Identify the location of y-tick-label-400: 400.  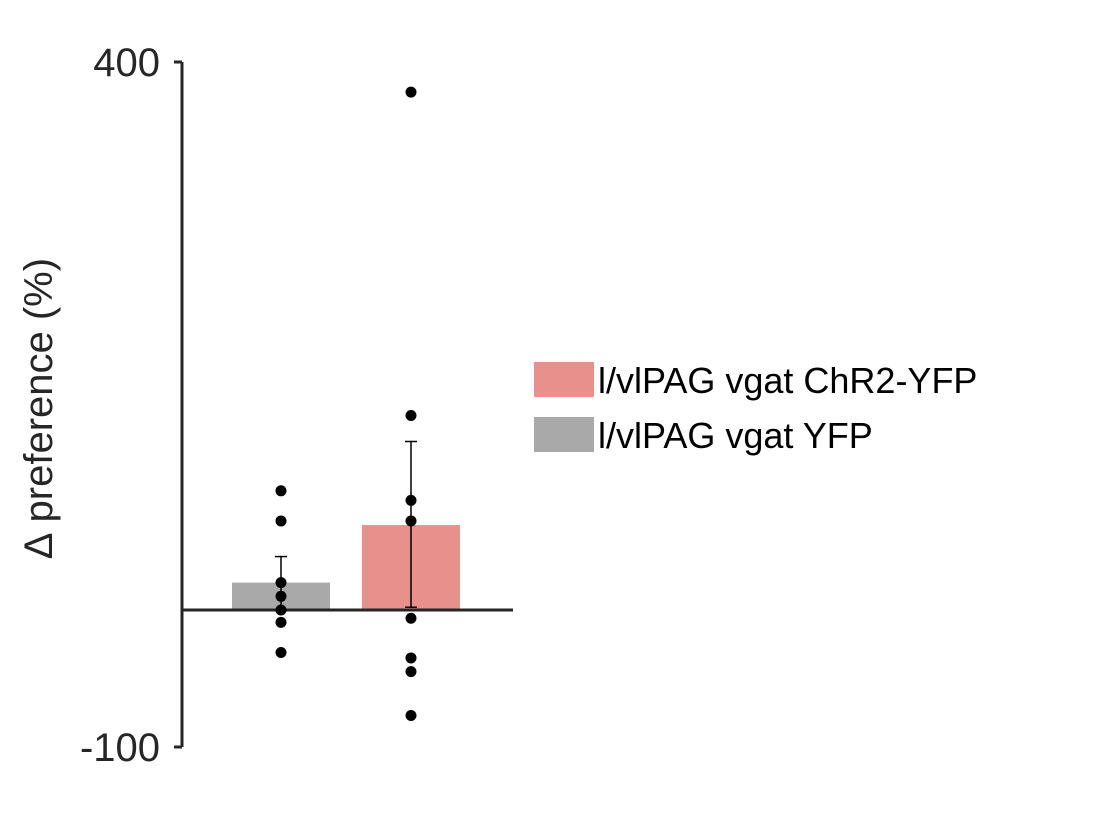
(126, 63).